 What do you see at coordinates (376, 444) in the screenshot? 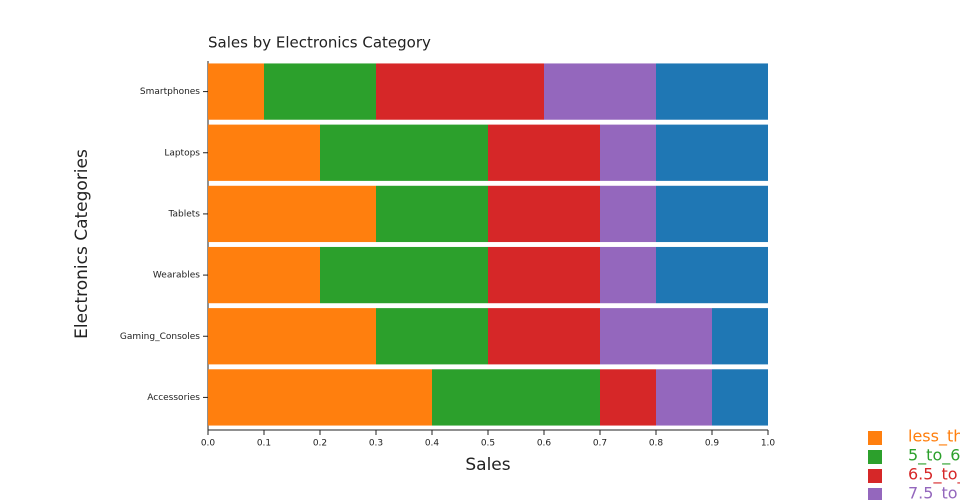
I see `x-tick-label: 0.3` at bounding box center [376, 444].